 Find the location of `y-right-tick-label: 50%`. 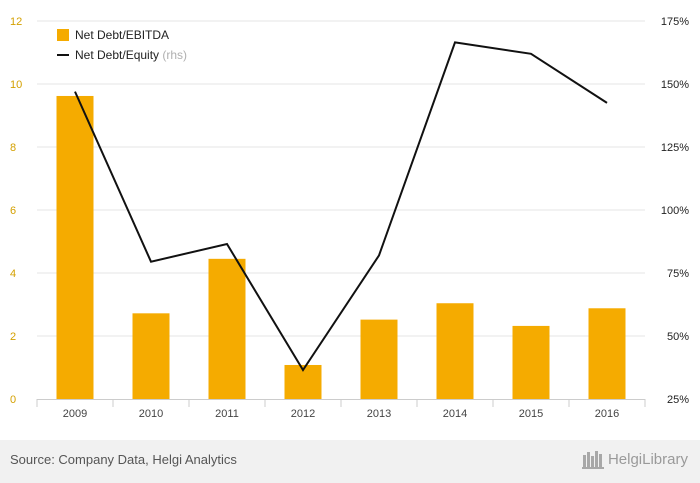

y-right-tick-label: 50% is located at coordinates (678, 337).